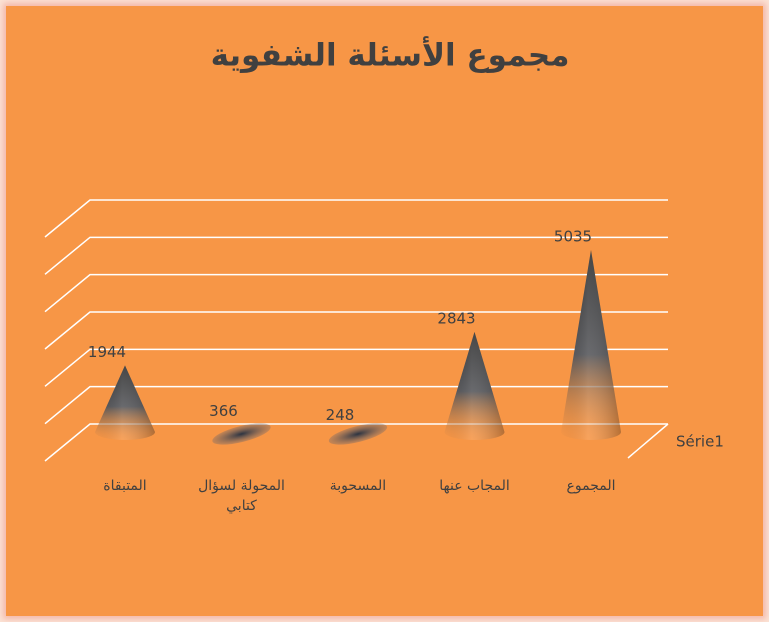 Image resolution: width=769 pixels, height=622 pixels. Describe the element at coordinates (241, 496) in the screenshot. I see `x-tick-label: المحولة لسؤال كتابي` at that location.